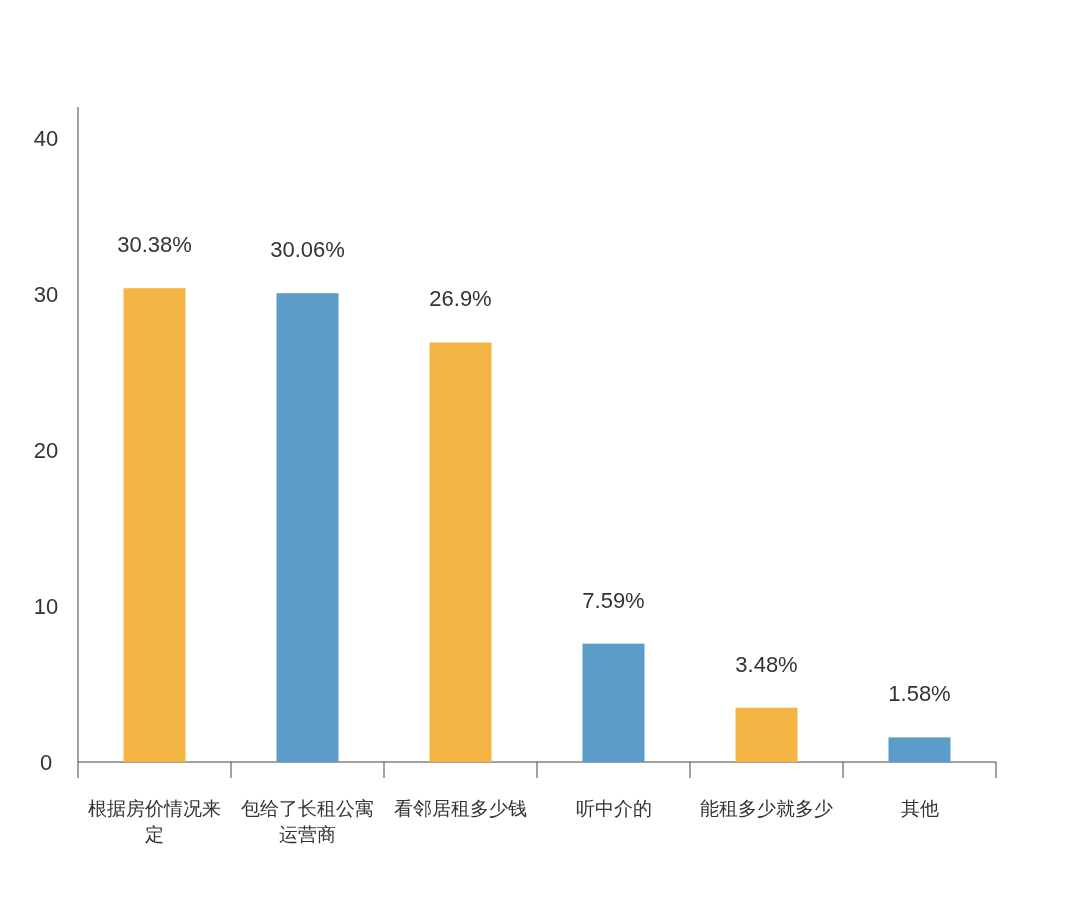 Image resolution: width=1080 pixels, height=910 pixels. What do you see at coordinates (919, 694) in the screenshot?
I see `data-label: 1.58%` at bounding box center [919, 694].